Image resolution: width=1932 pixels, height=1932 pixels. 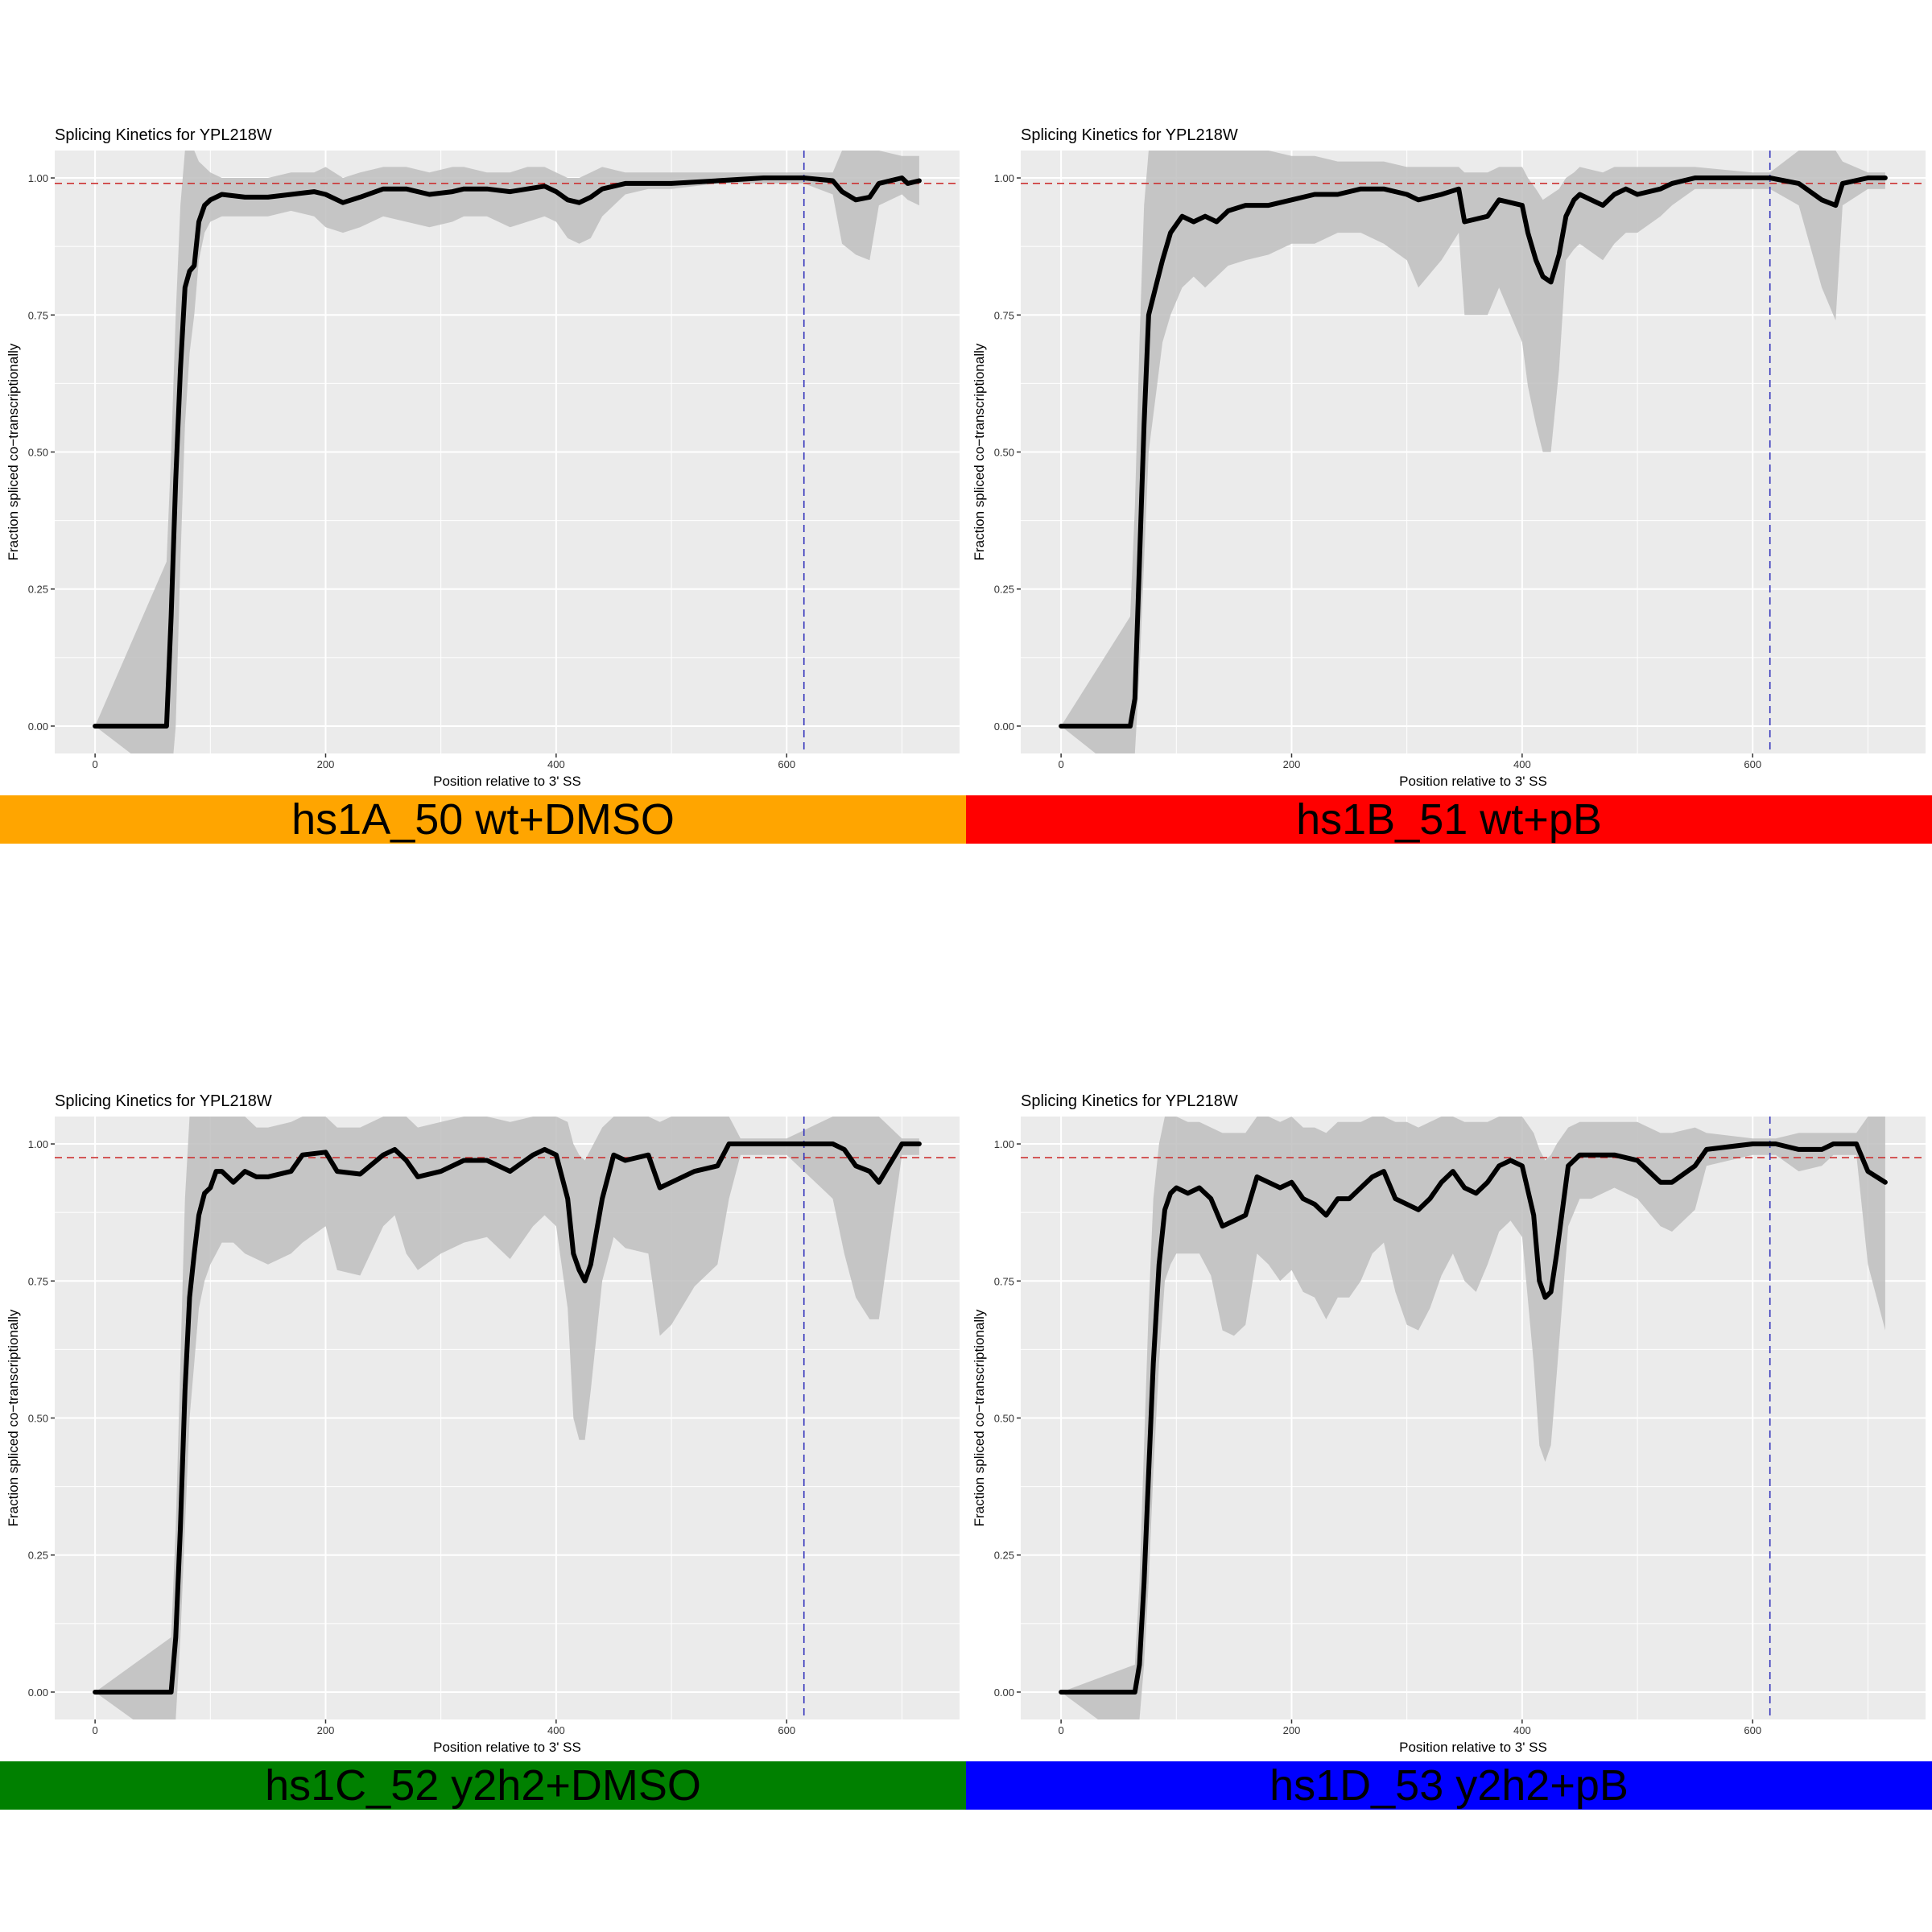 I want to click on grid-major, so click(x=507, y=452).